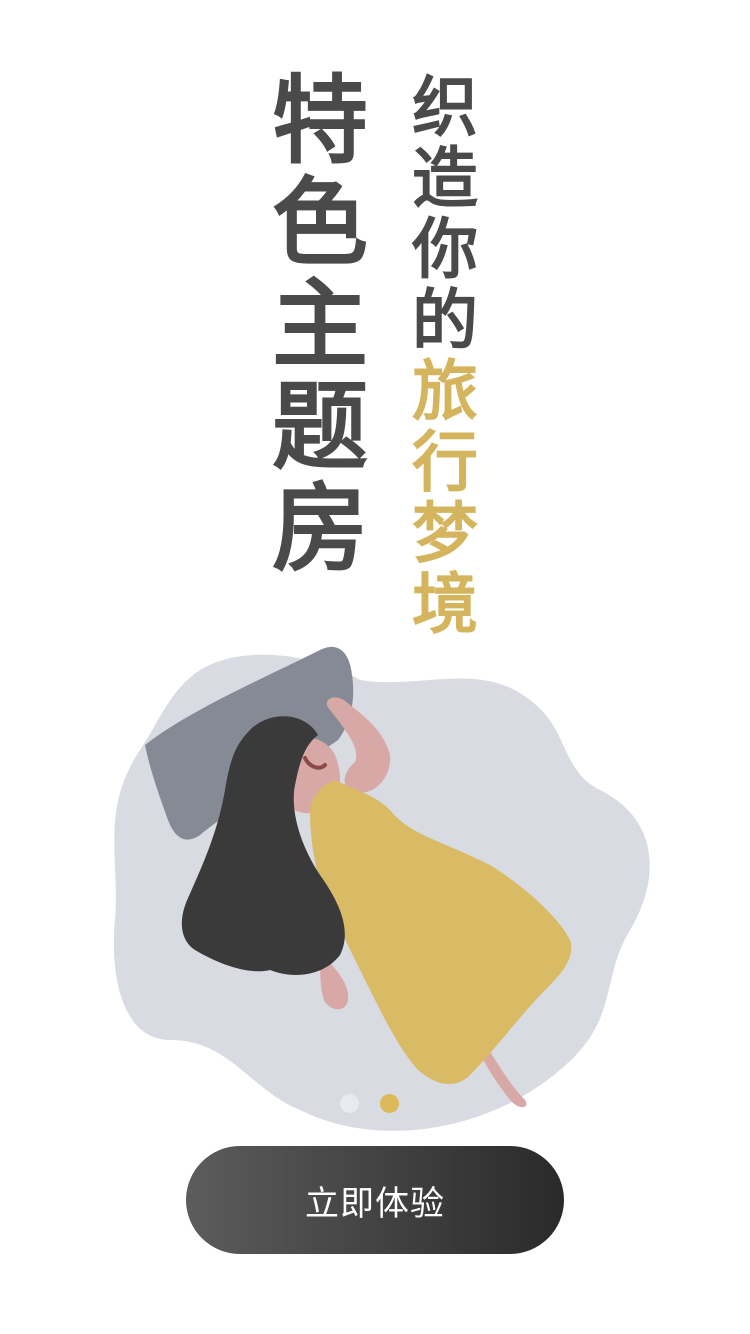 The width and height of the screenshot is (750, 1334). Describe the element at coordinates (320, 120) in the screenshot. I see `headline-primary-char: 特` at that location.